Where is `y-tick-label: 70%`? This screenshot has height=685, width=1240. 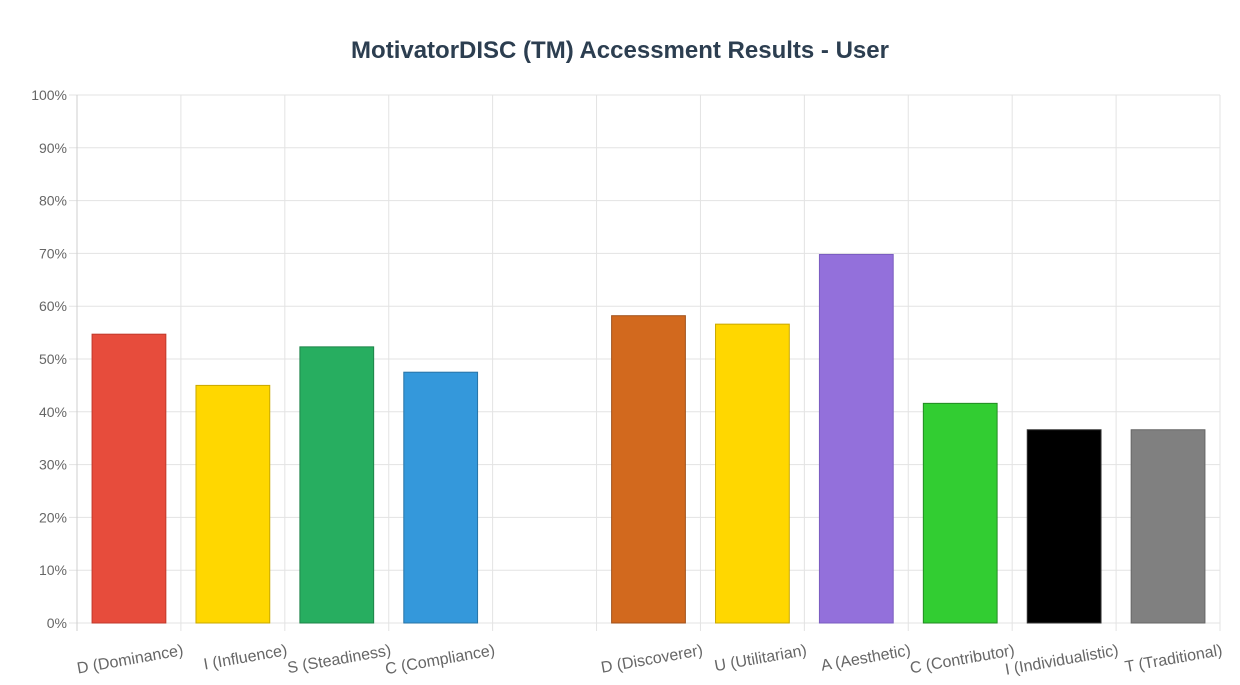
y-tick-label: 70% is located at coordinates (53, 253).